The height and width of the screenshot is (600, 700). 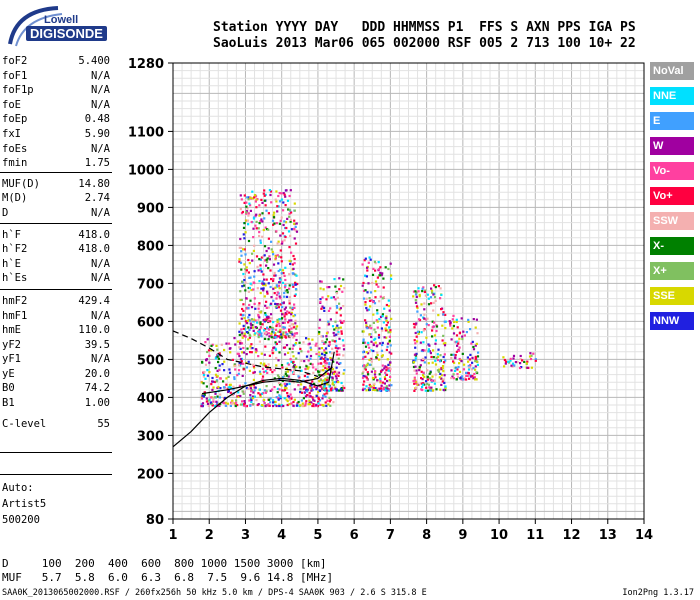 I want to click on y-tick-label: 200, so click(x=150, y=474).